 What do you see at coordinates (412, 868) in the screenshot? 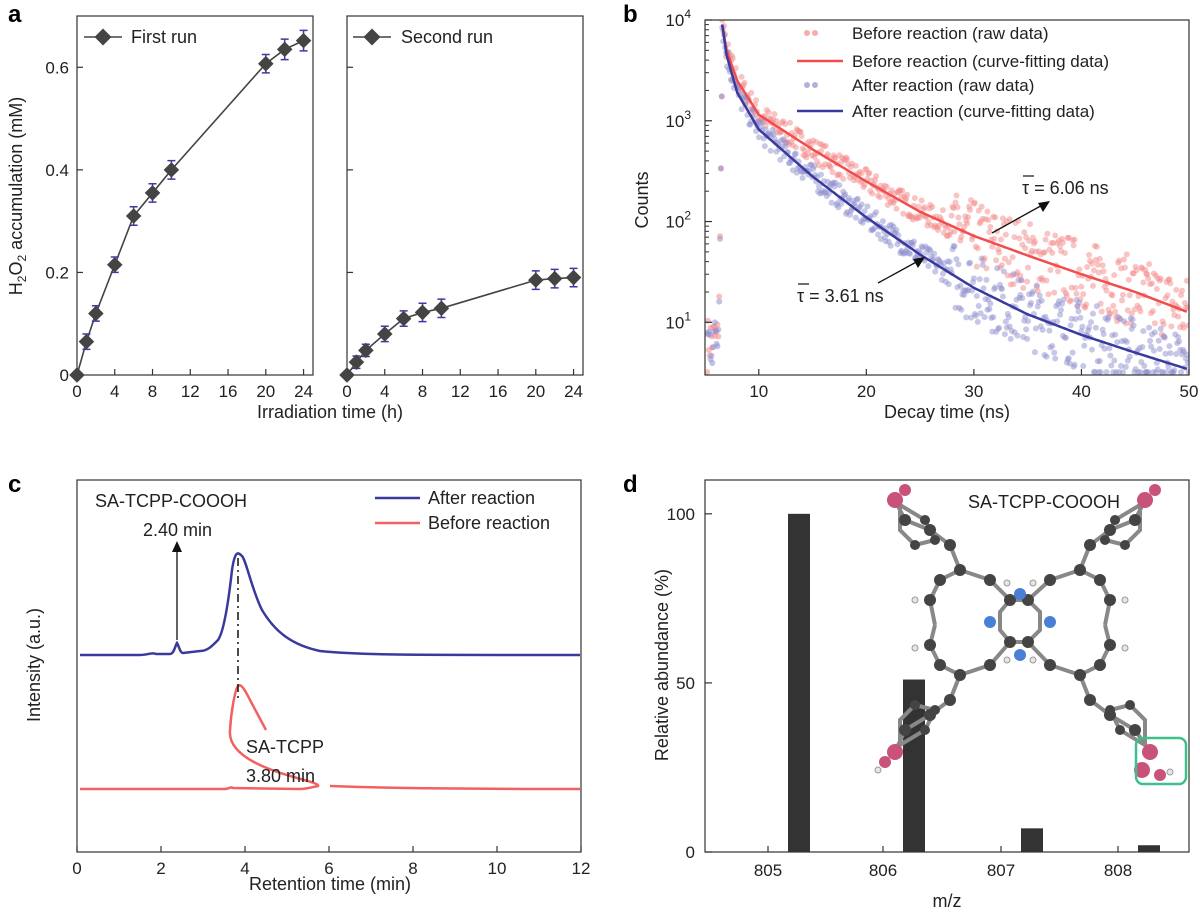
I see `panel-c-xtick-4: 8` at bounding box center [412, 868].